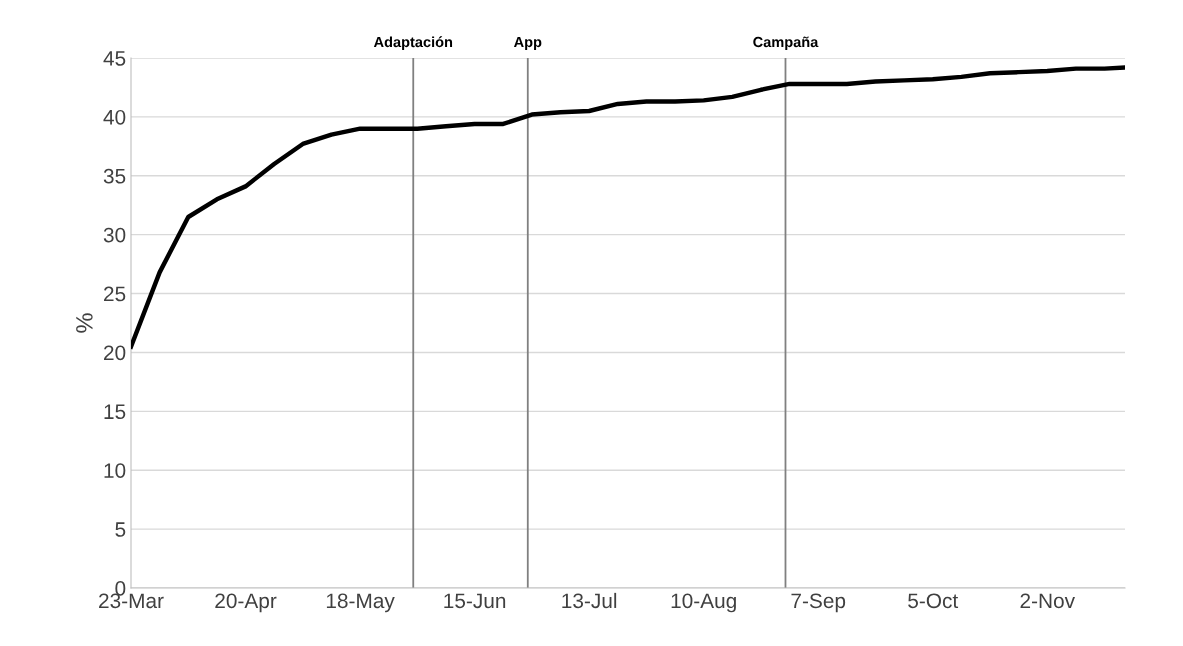  Describe the element at coordinates (589, 600) in the screenshot. I see `x-tick-label: 13-Jul` at that location.